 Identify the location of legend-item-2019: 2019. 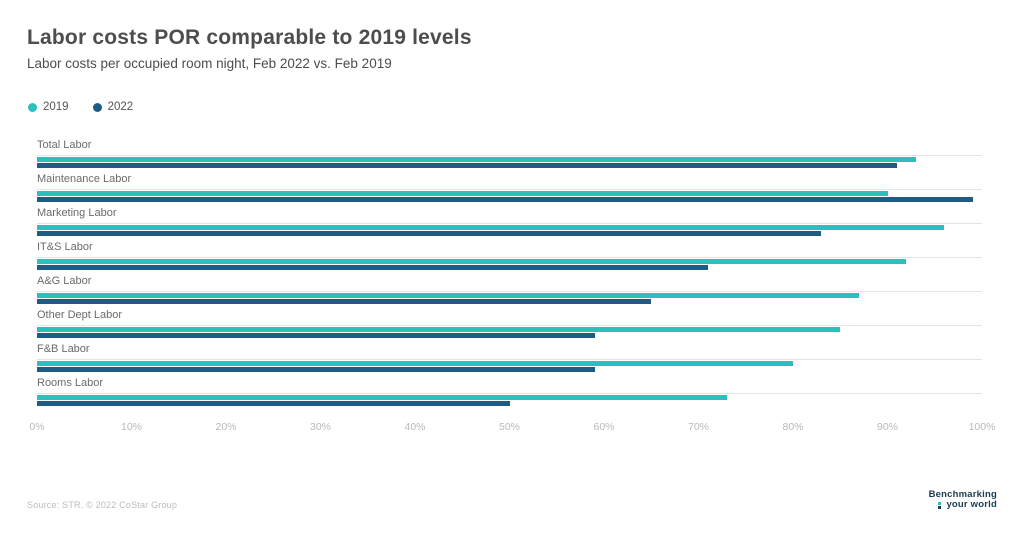
(48, 107).